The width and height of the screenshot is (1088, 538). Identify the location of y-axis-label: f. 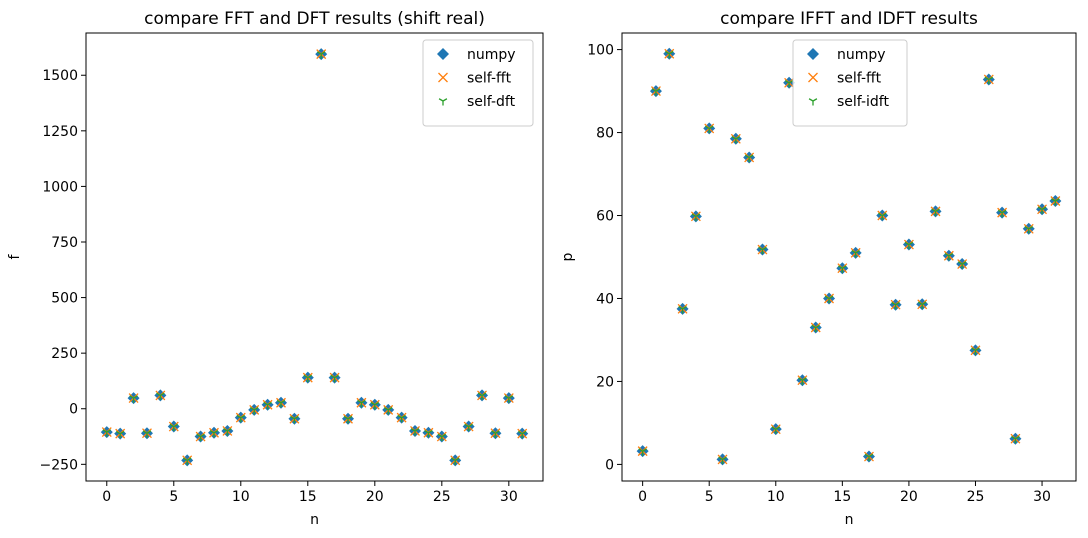
(15, 256).